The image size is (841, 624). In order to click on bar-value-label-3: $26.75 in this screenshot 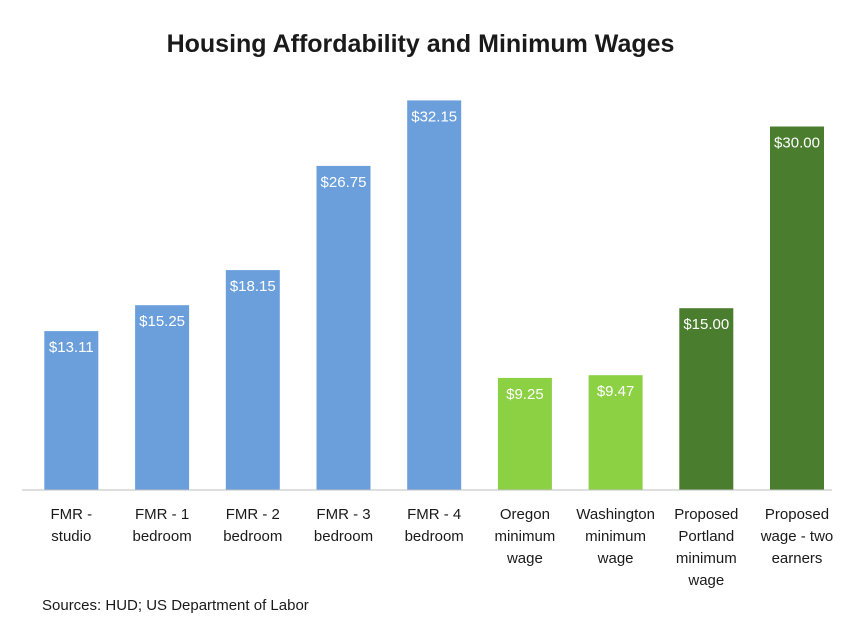, I will do `click(344, 182)`.